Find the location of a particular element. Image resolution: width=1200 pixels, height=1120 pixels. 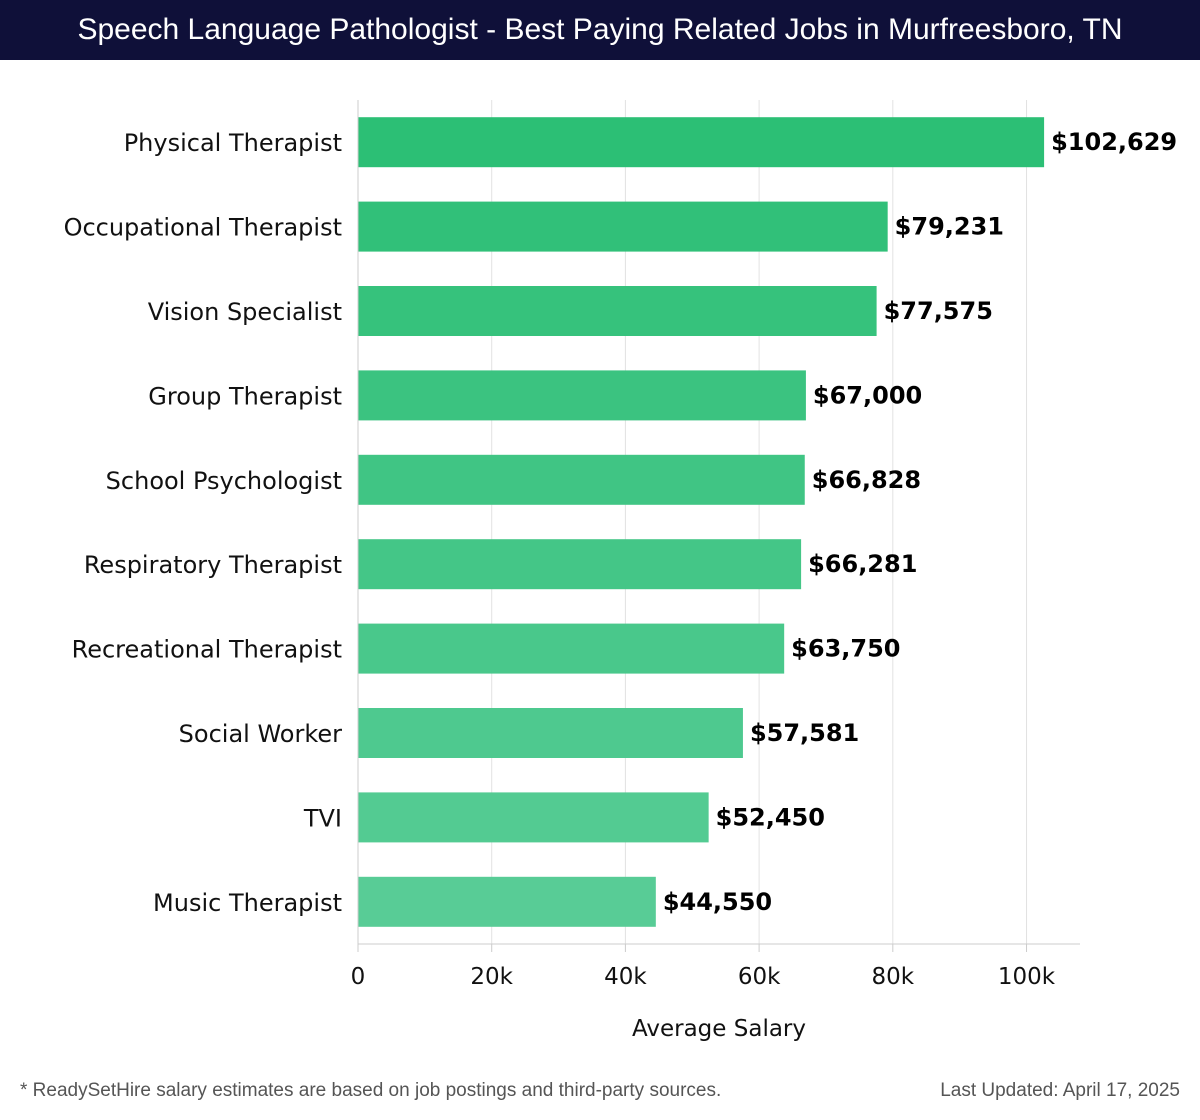

category-label: Recreational Therapist is located at coordinates (207, 650).